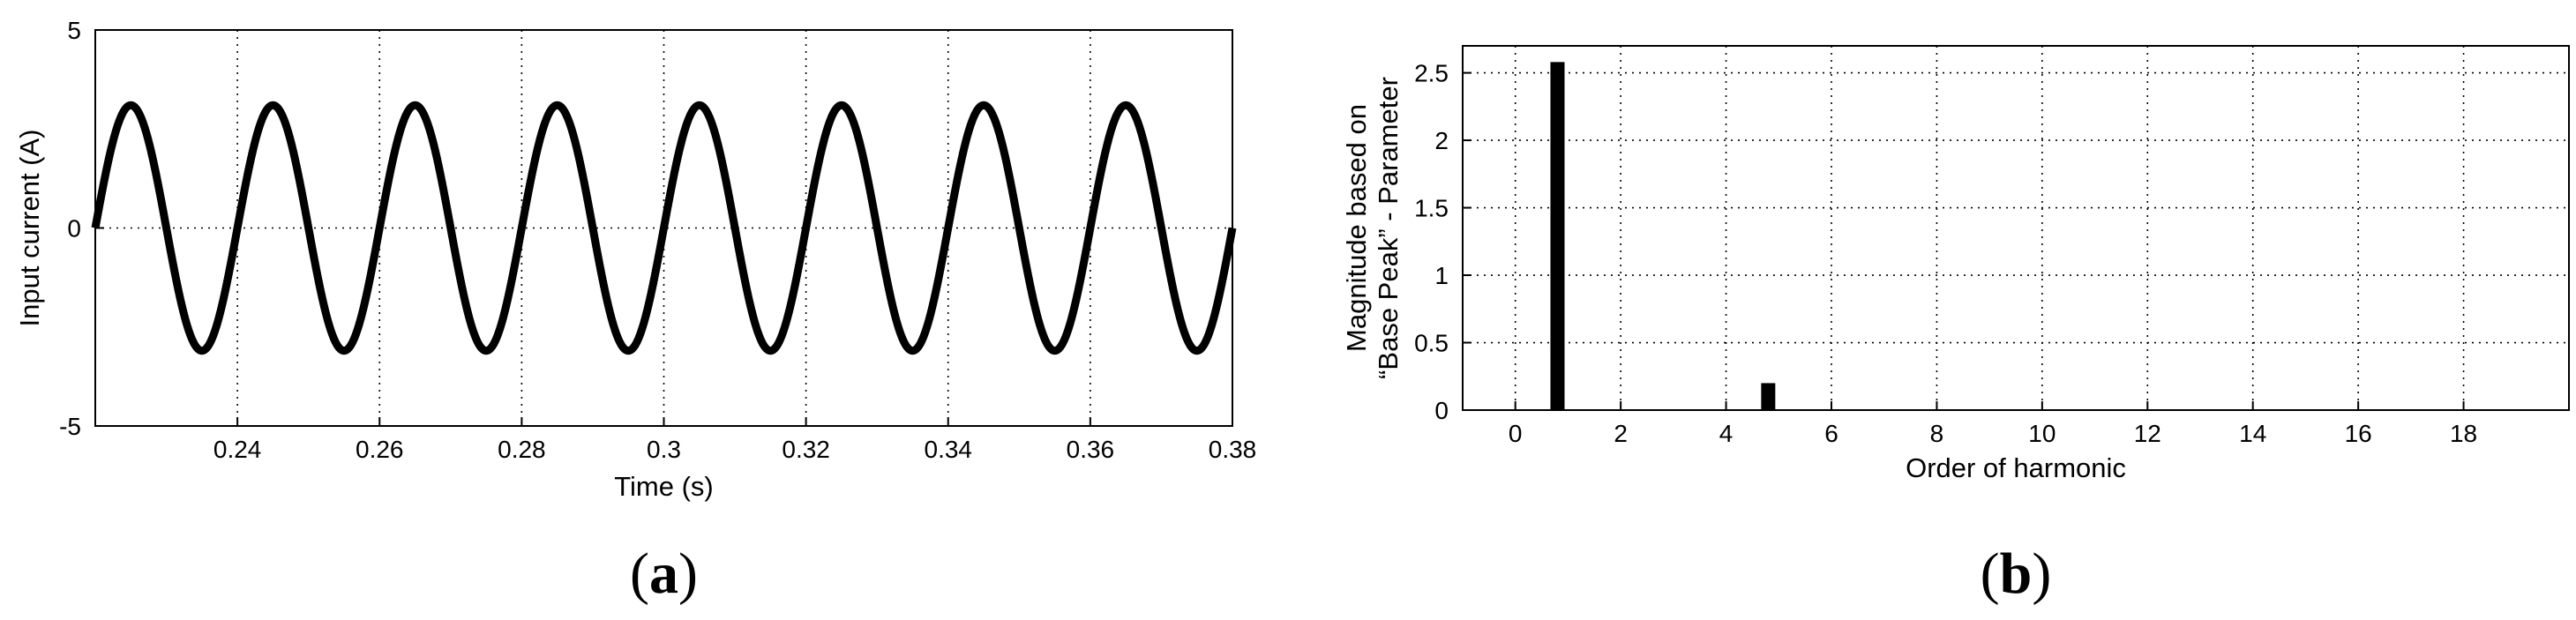 The width and height of the screenshot is (2576, 620). Describe the element at coordinates (380, 449) in the screenshot. I see `panel-a-x-tick-label: 0.26` at that location.